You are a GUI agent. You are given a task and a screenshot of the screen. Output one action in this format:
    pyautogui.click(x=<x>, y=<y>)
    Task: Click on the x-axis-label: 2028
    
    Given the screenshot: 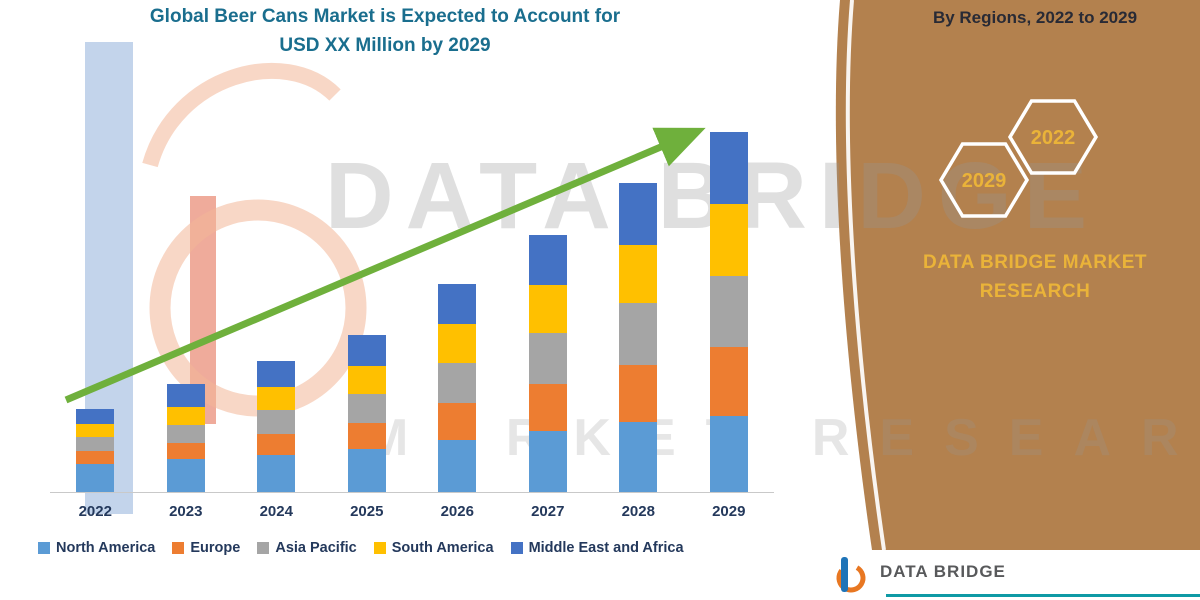 What is the action you would take?
    pyautogui.click(x=638, y=511)
    